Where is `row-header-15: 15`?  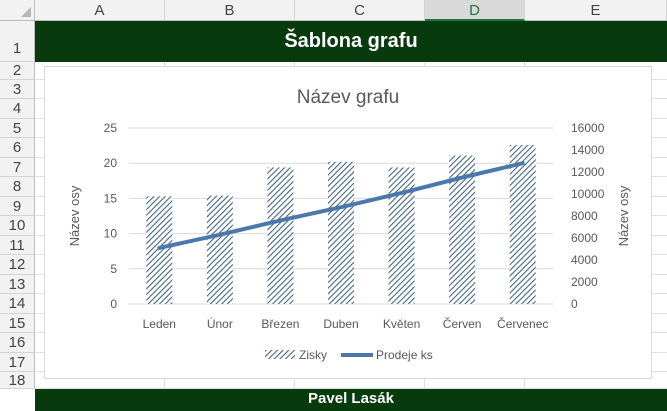 row-header-15: 15 is located at coordinates (17, 323).